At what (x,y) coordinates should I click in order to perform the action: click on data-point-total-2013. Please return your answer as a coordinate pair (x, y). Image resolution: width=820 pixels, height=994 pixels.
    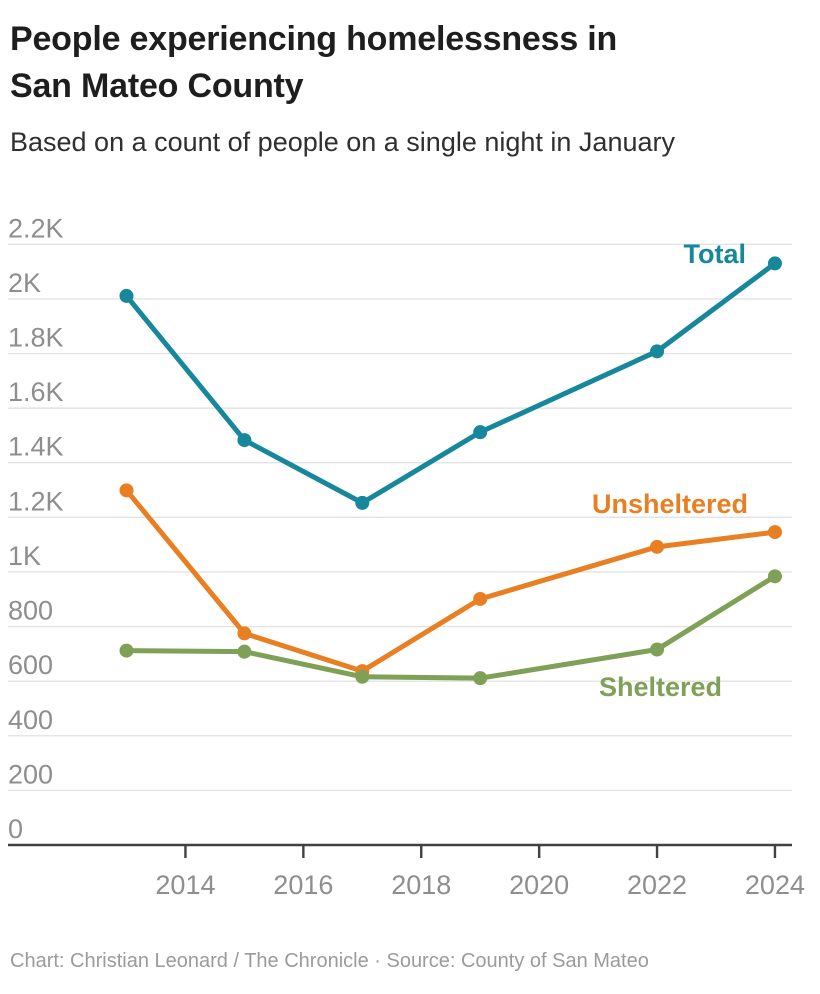
    Looking at the image, I should click on (126, 295).